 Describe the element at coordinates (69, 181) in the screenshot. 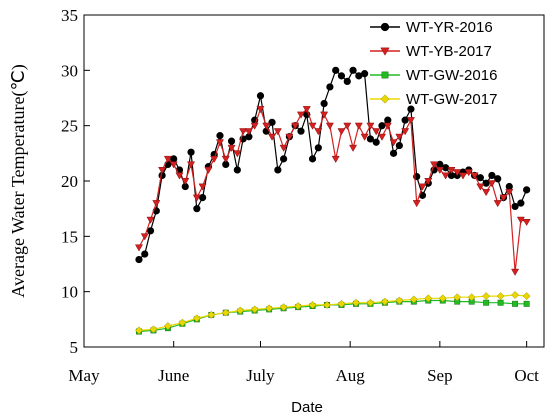

I see `y-tick-label: 20` at that location.